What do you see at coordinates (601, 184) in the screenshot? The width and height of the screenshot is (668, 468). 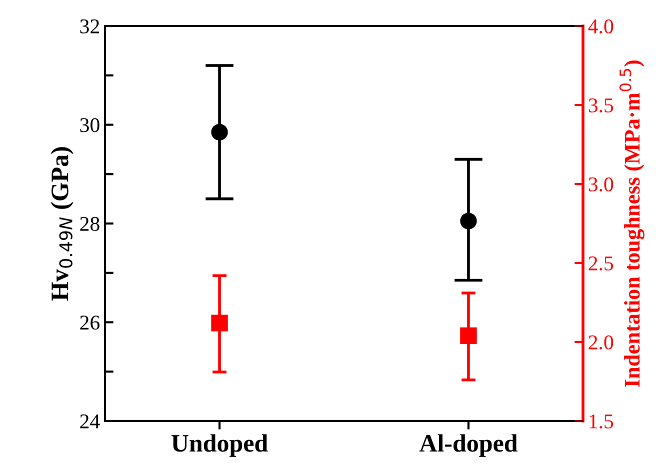 I see `y2-tick-label: 3.0` at bounding box center [601, 184].